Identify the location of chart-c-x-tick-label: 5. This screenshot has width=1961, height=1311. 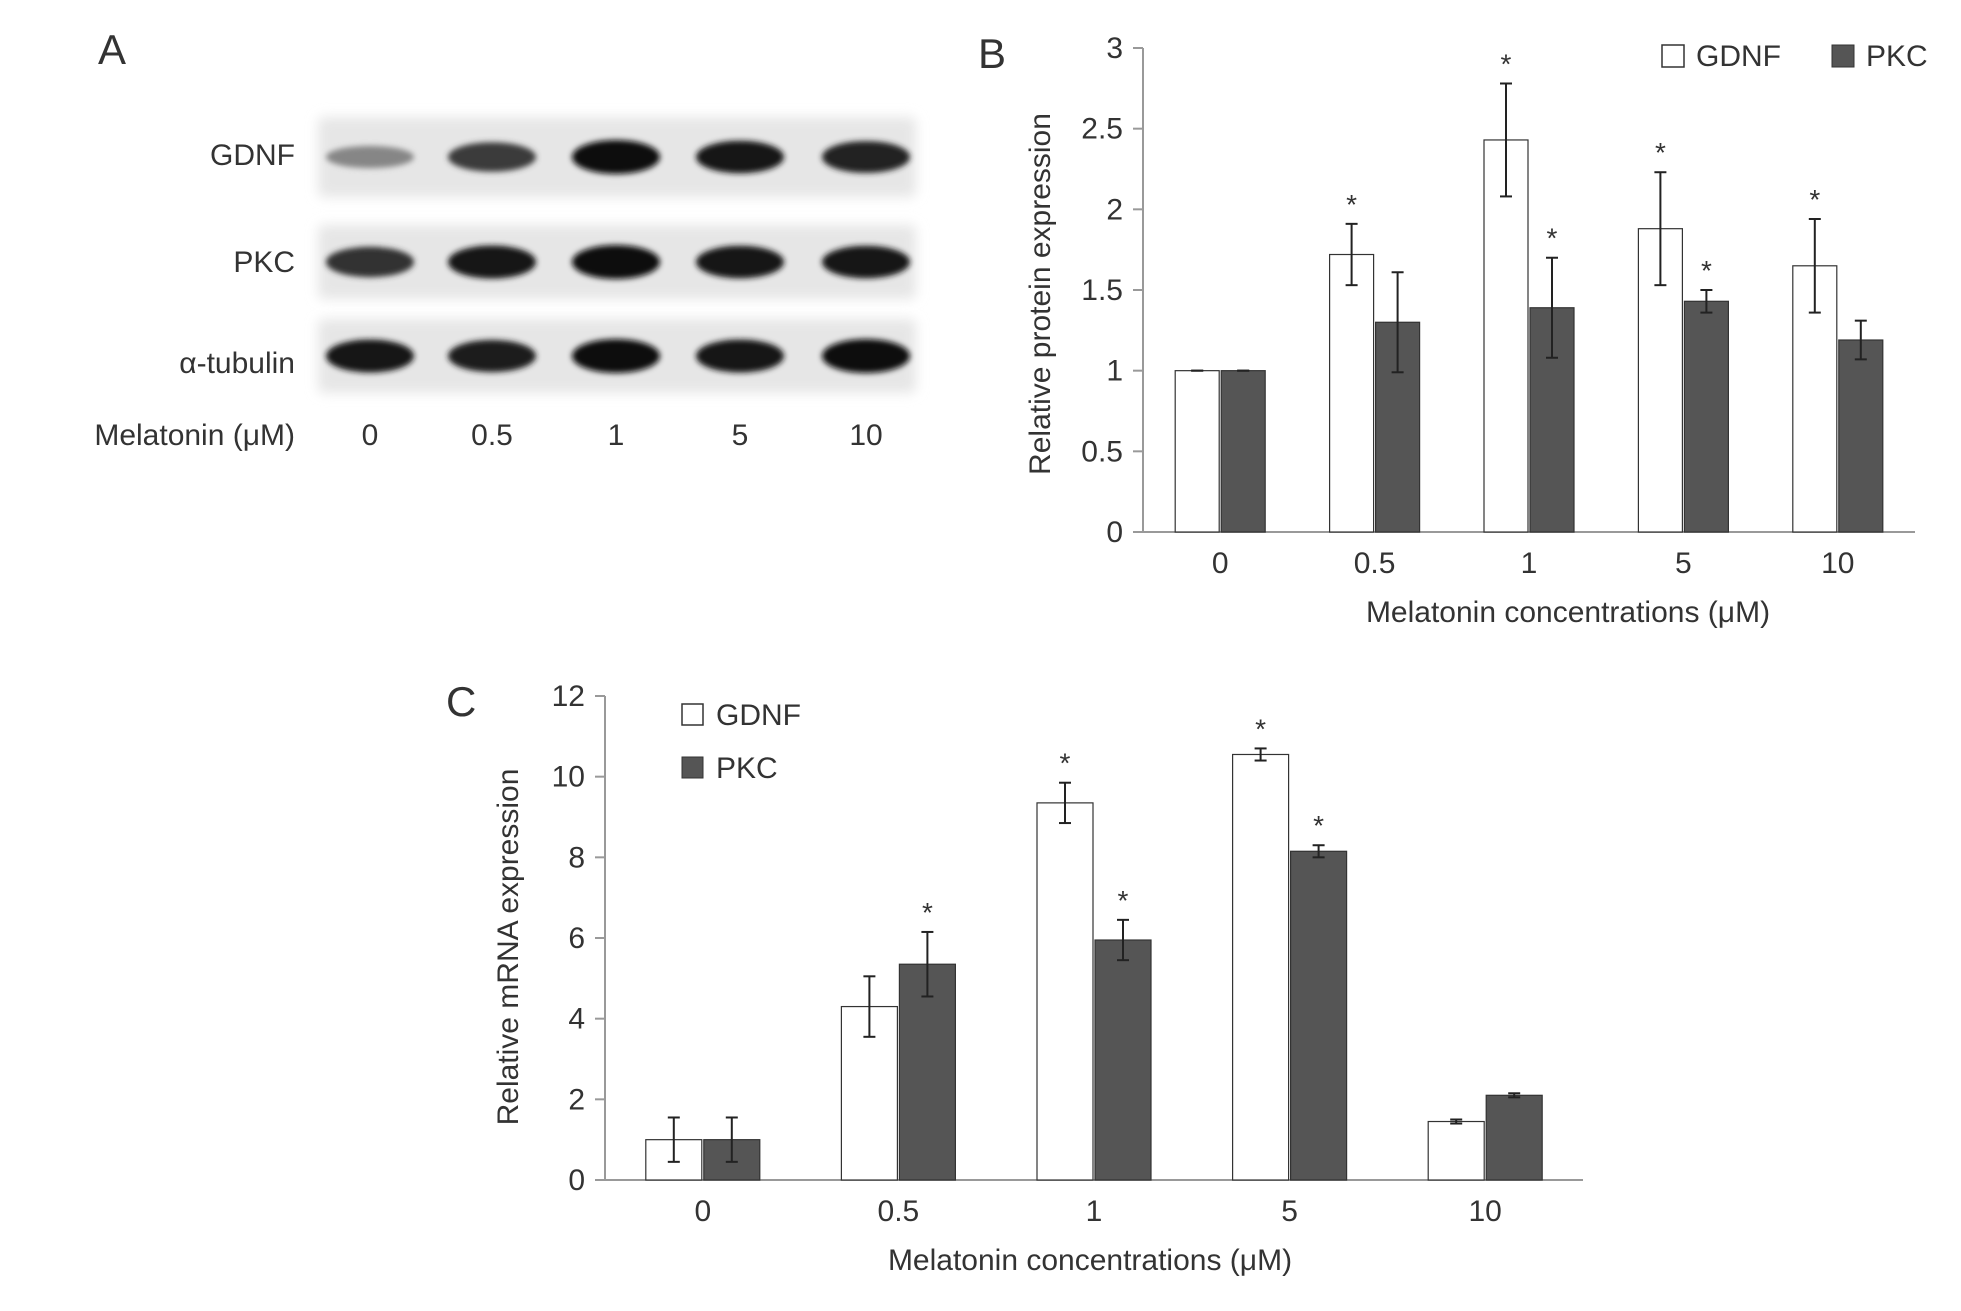
(1289, 1211).